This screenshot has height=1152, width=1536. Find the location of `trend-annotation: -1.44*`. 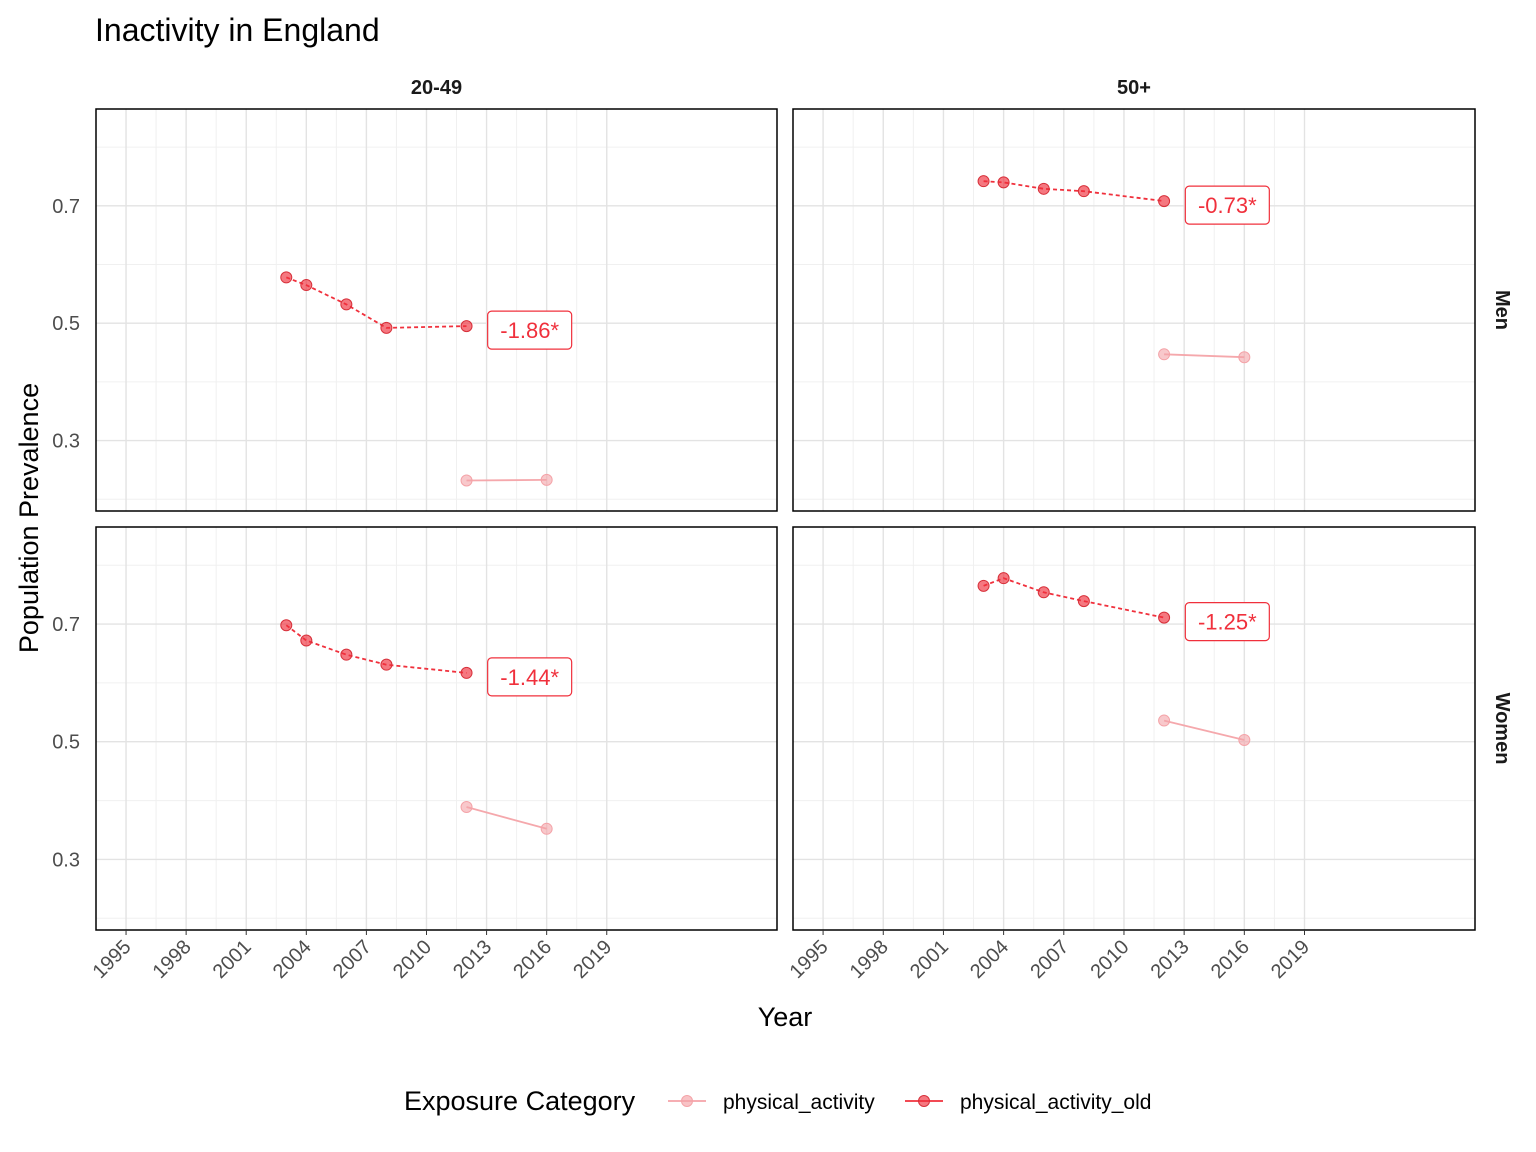

trend-annotation: -1.44* is located at coordinates (530, 677).